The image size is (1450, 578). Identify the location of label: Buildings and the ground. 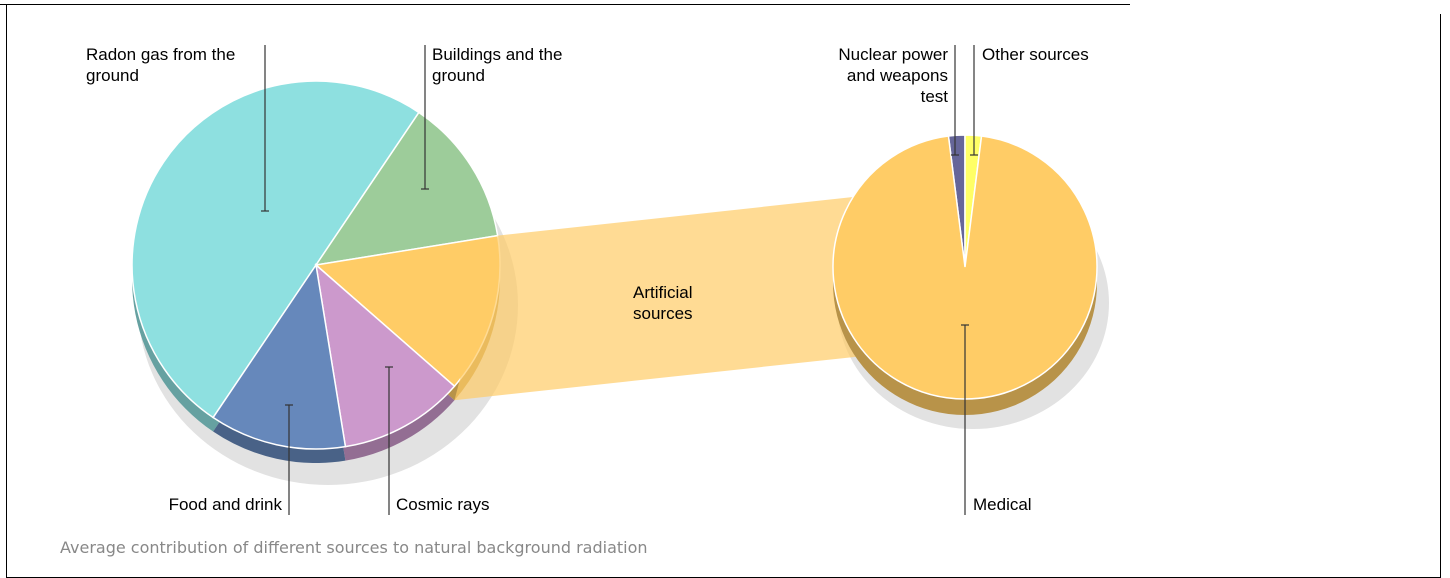
(497, 65).